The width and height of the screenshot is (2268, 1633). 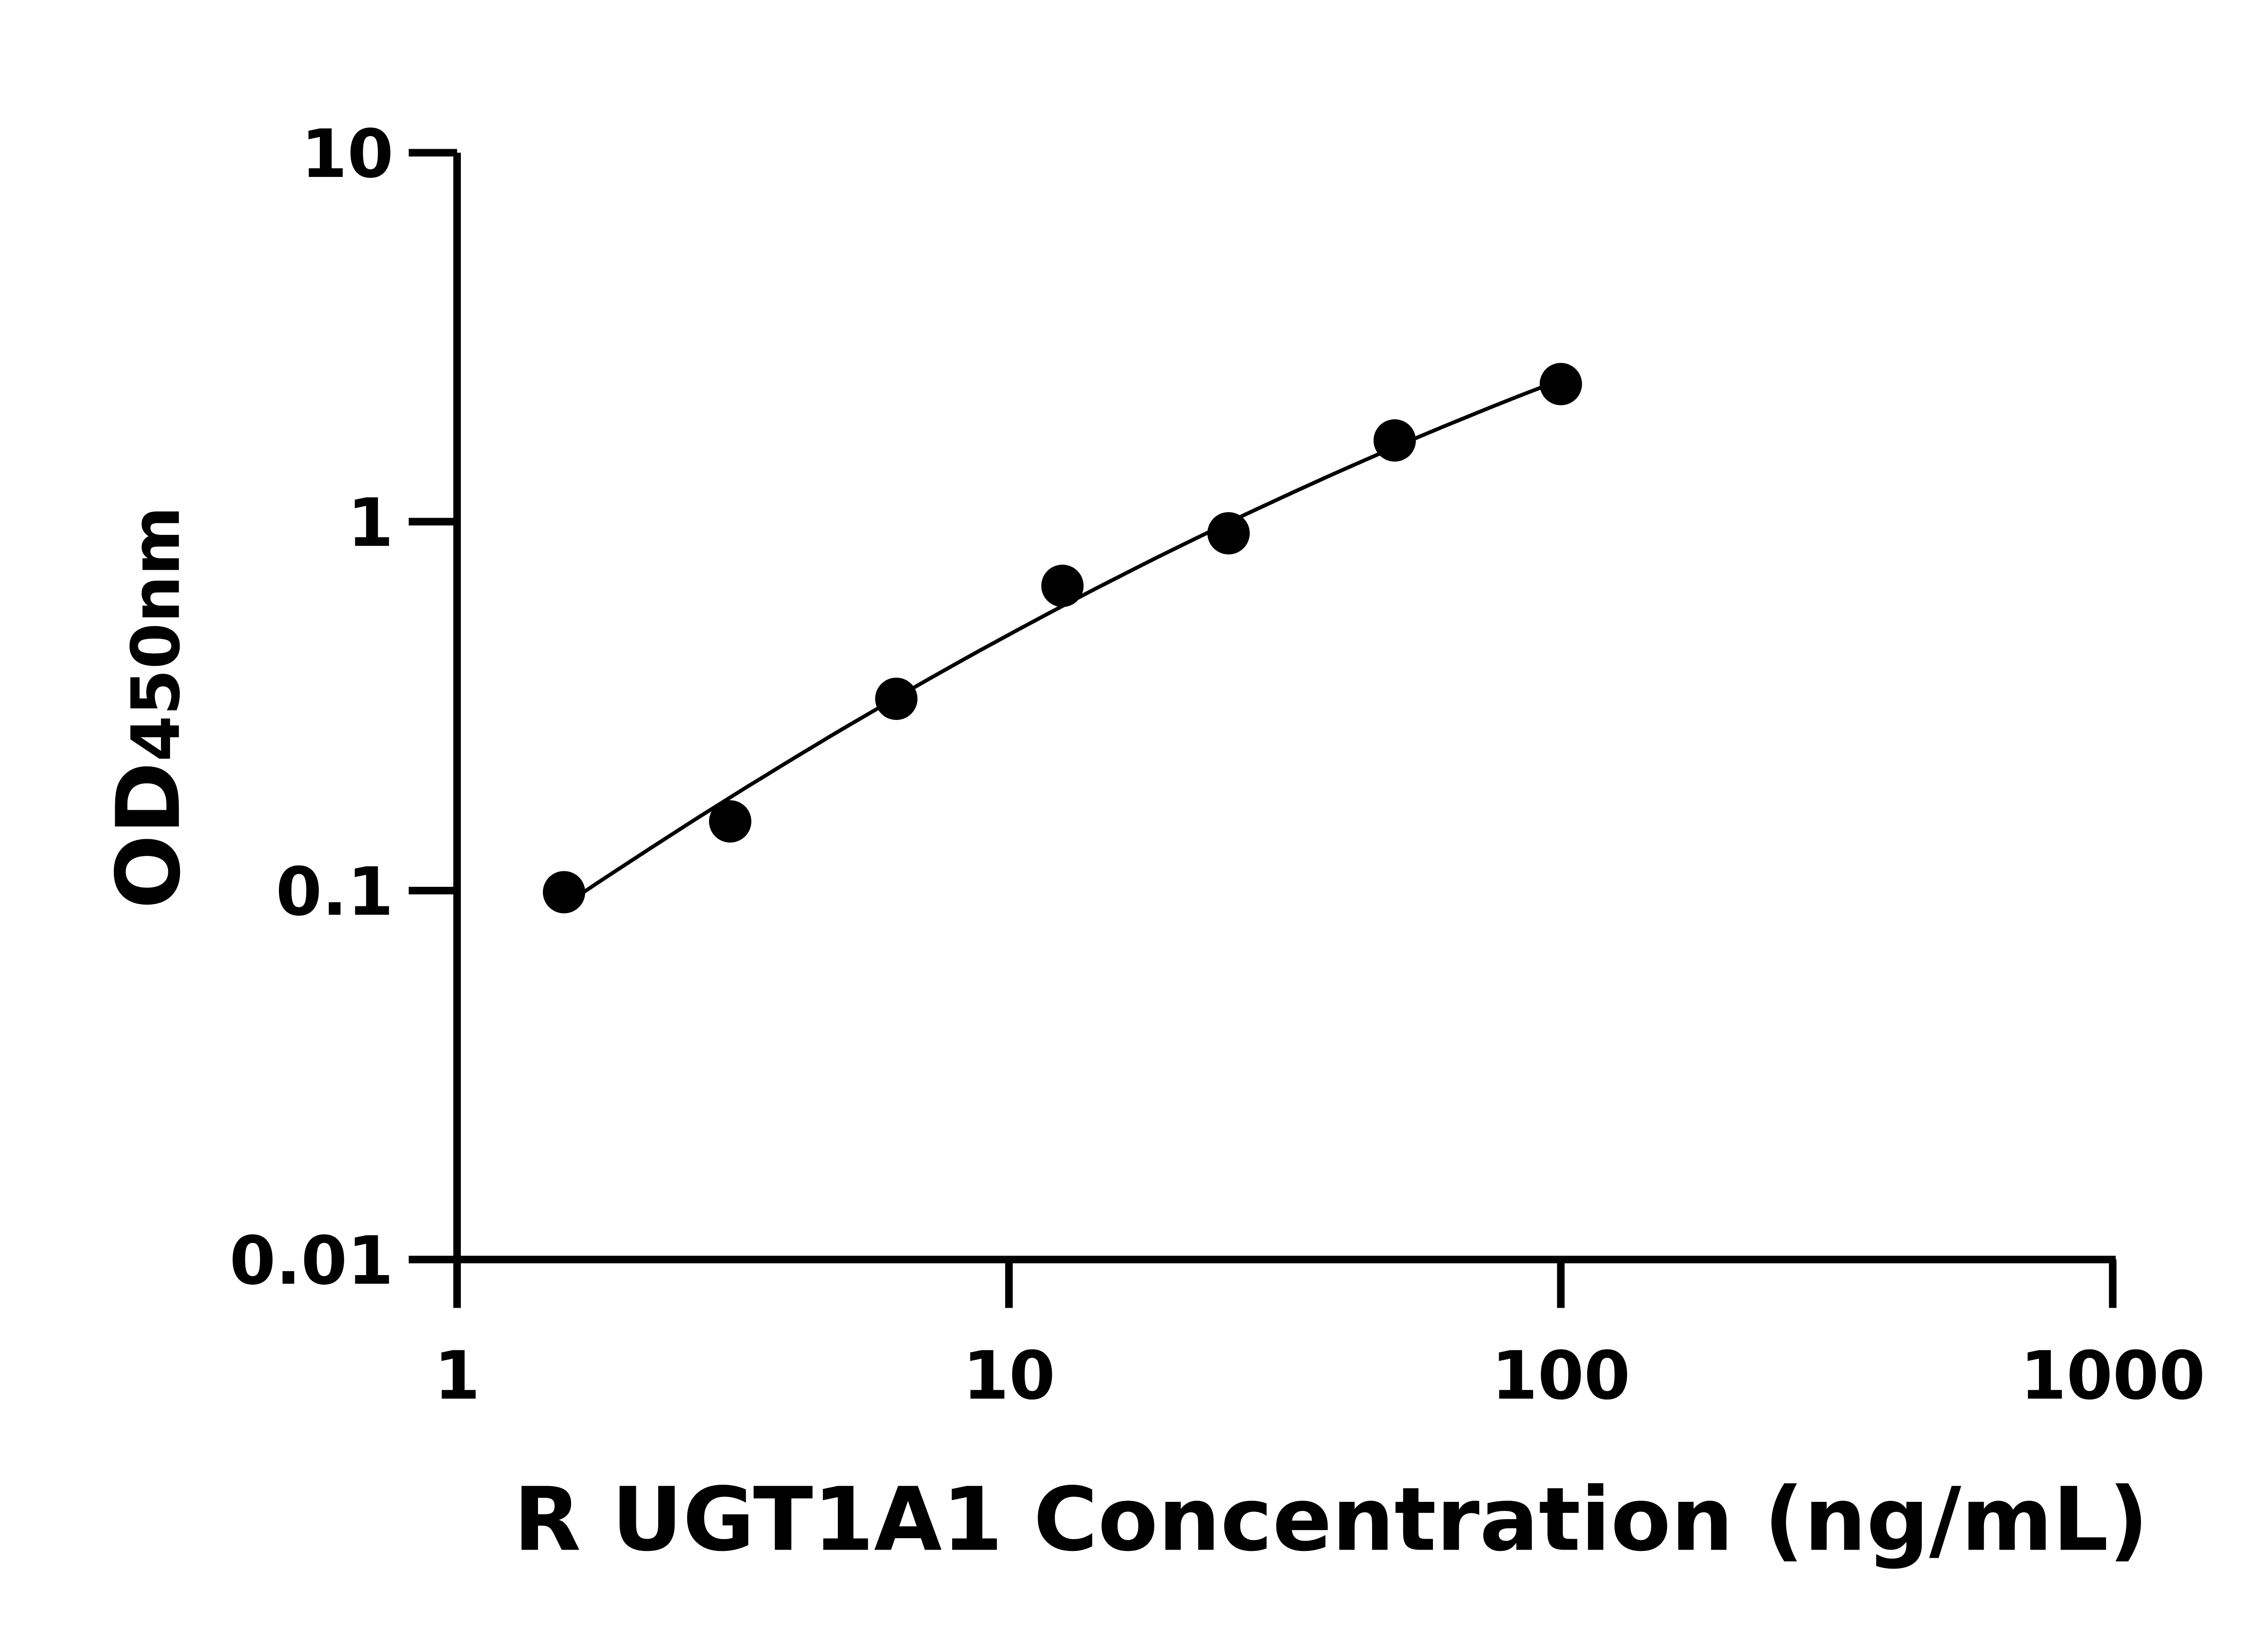 I want to click on y-tick-label: 0.1, so click(x=335, y=892).